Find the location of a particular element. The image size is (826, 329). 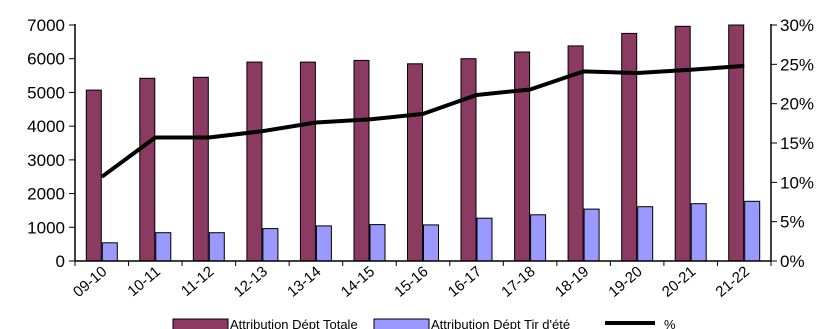

x-category-label: 09-10 is located at coordinates (90, 282).